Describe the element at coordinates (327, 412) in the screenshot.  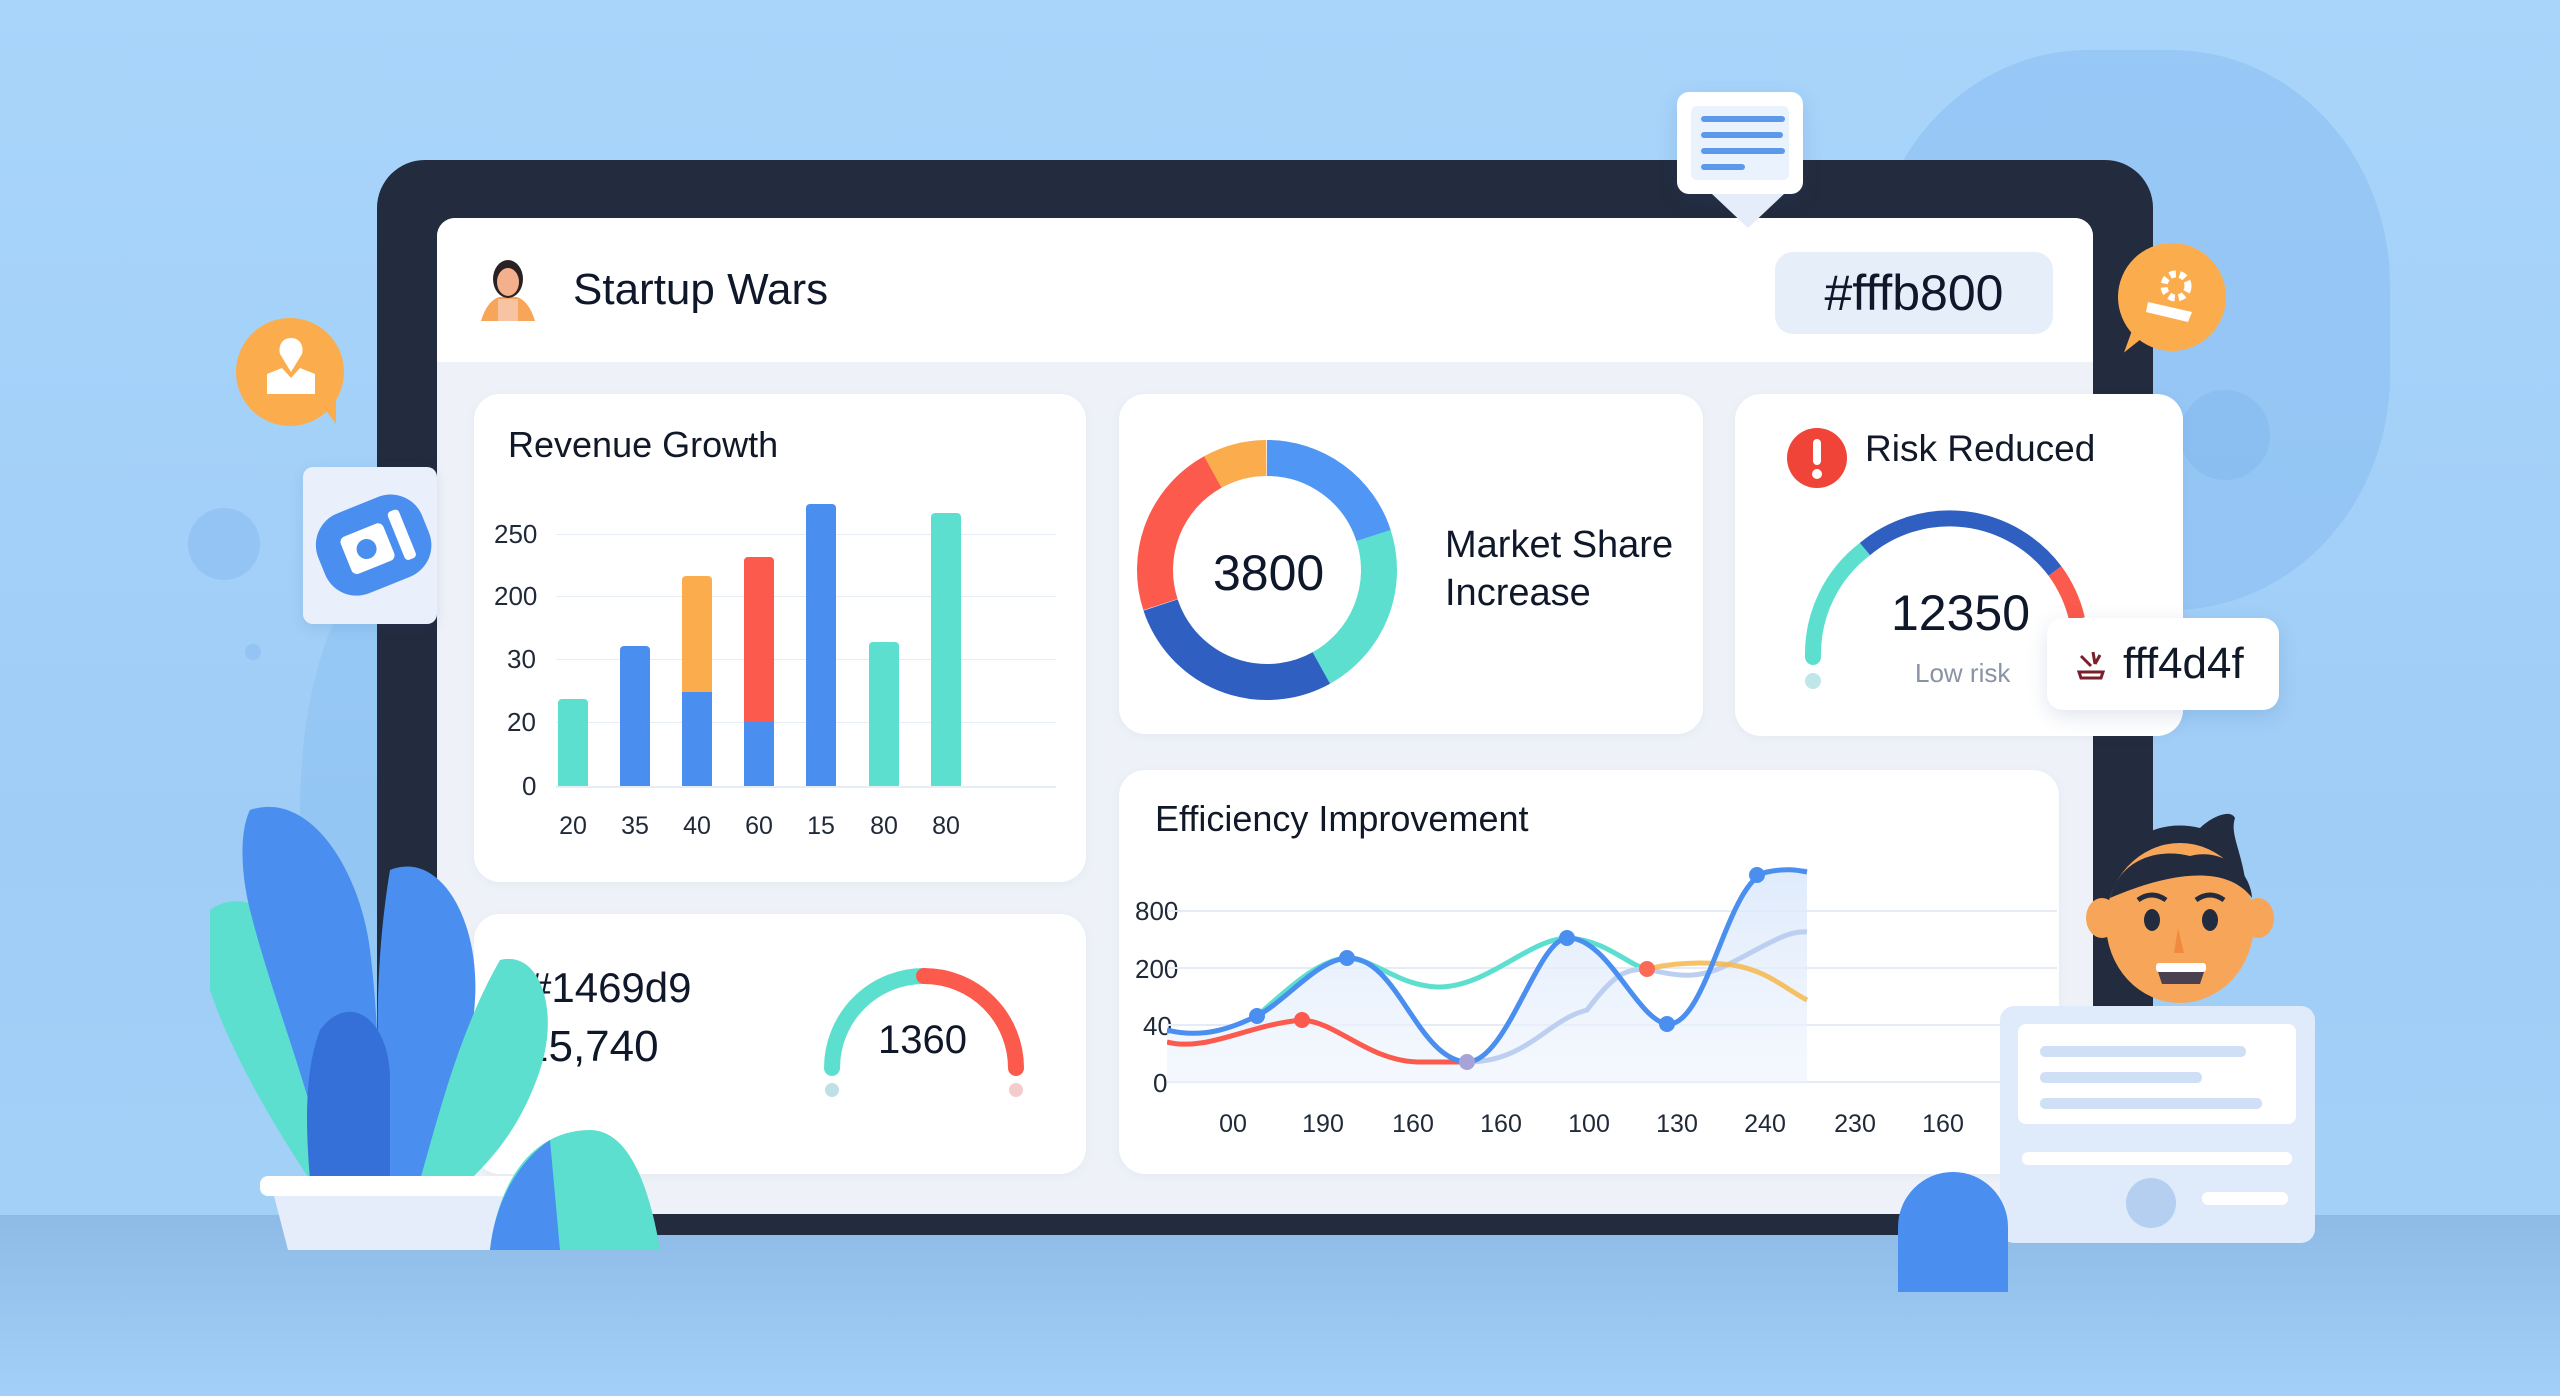
I see `user-chat-bubble-tail` at that location.